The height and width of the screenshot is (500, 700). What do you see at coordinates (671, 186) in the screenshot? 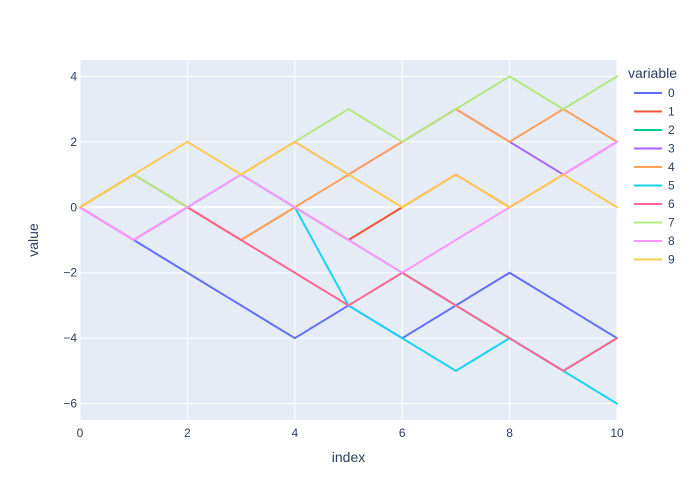
I see `legend-label: 5` at bounding box center [671, 186].